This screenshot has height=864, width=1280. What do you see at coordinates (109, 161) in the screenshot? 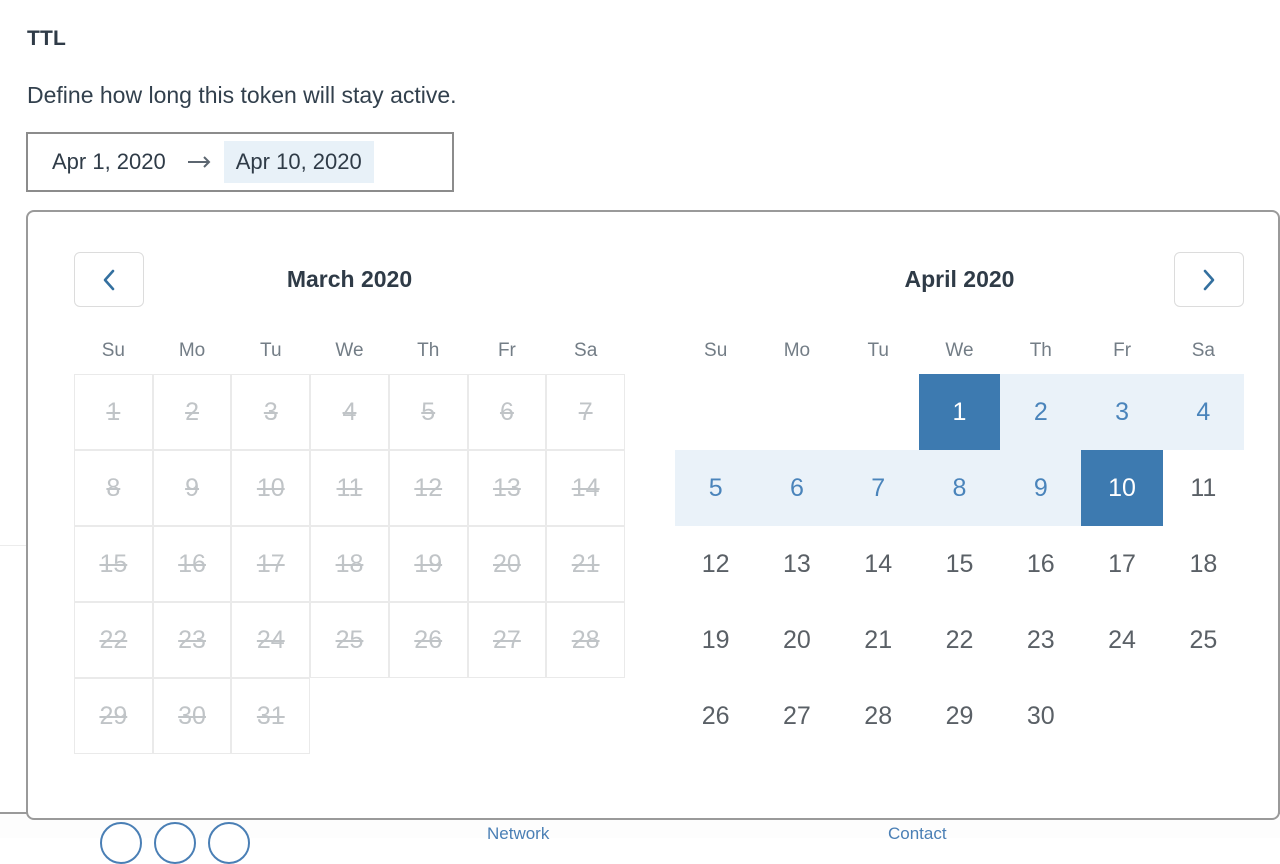
I see `range-start-value: Apr 1, 2020` at bounding box center [109, 161].